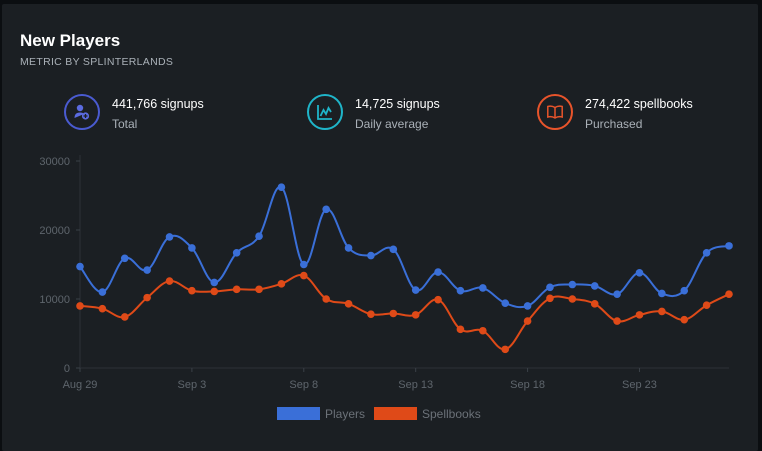 Image resolution: width=762 pixels, height=451 pixels. Describe the element at coordinates (97, 62) in the screenshot. I see `card-subtitle: METRIC BY SPLINTERLANDS` at that location.